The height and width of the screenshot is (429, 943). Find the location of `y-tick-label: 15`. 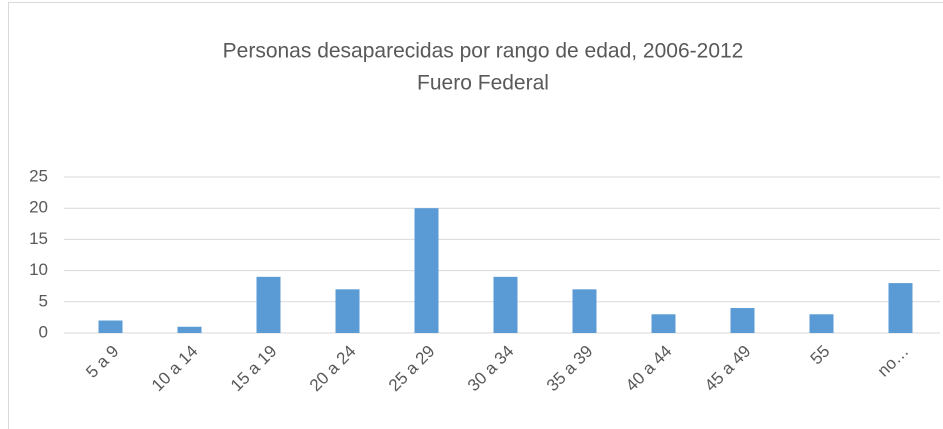

y-tick-label: 15 is located at coordinates (38, 238).